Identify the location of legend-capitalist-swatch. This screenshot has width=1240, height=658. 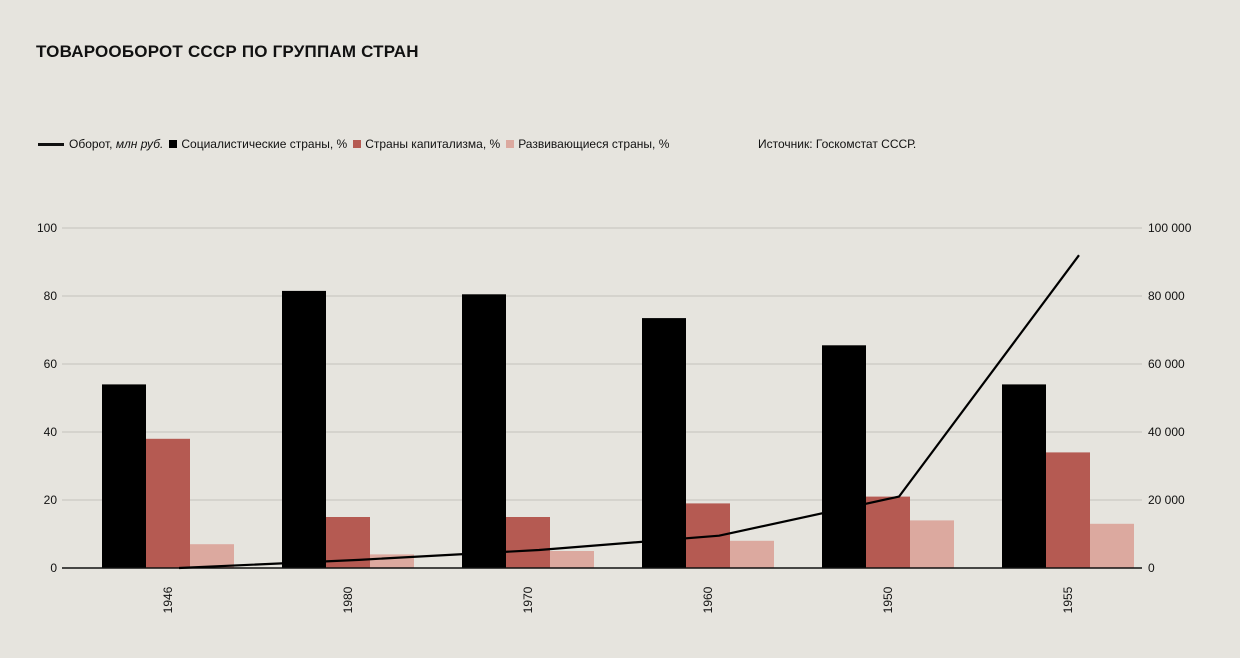
(357, 144).